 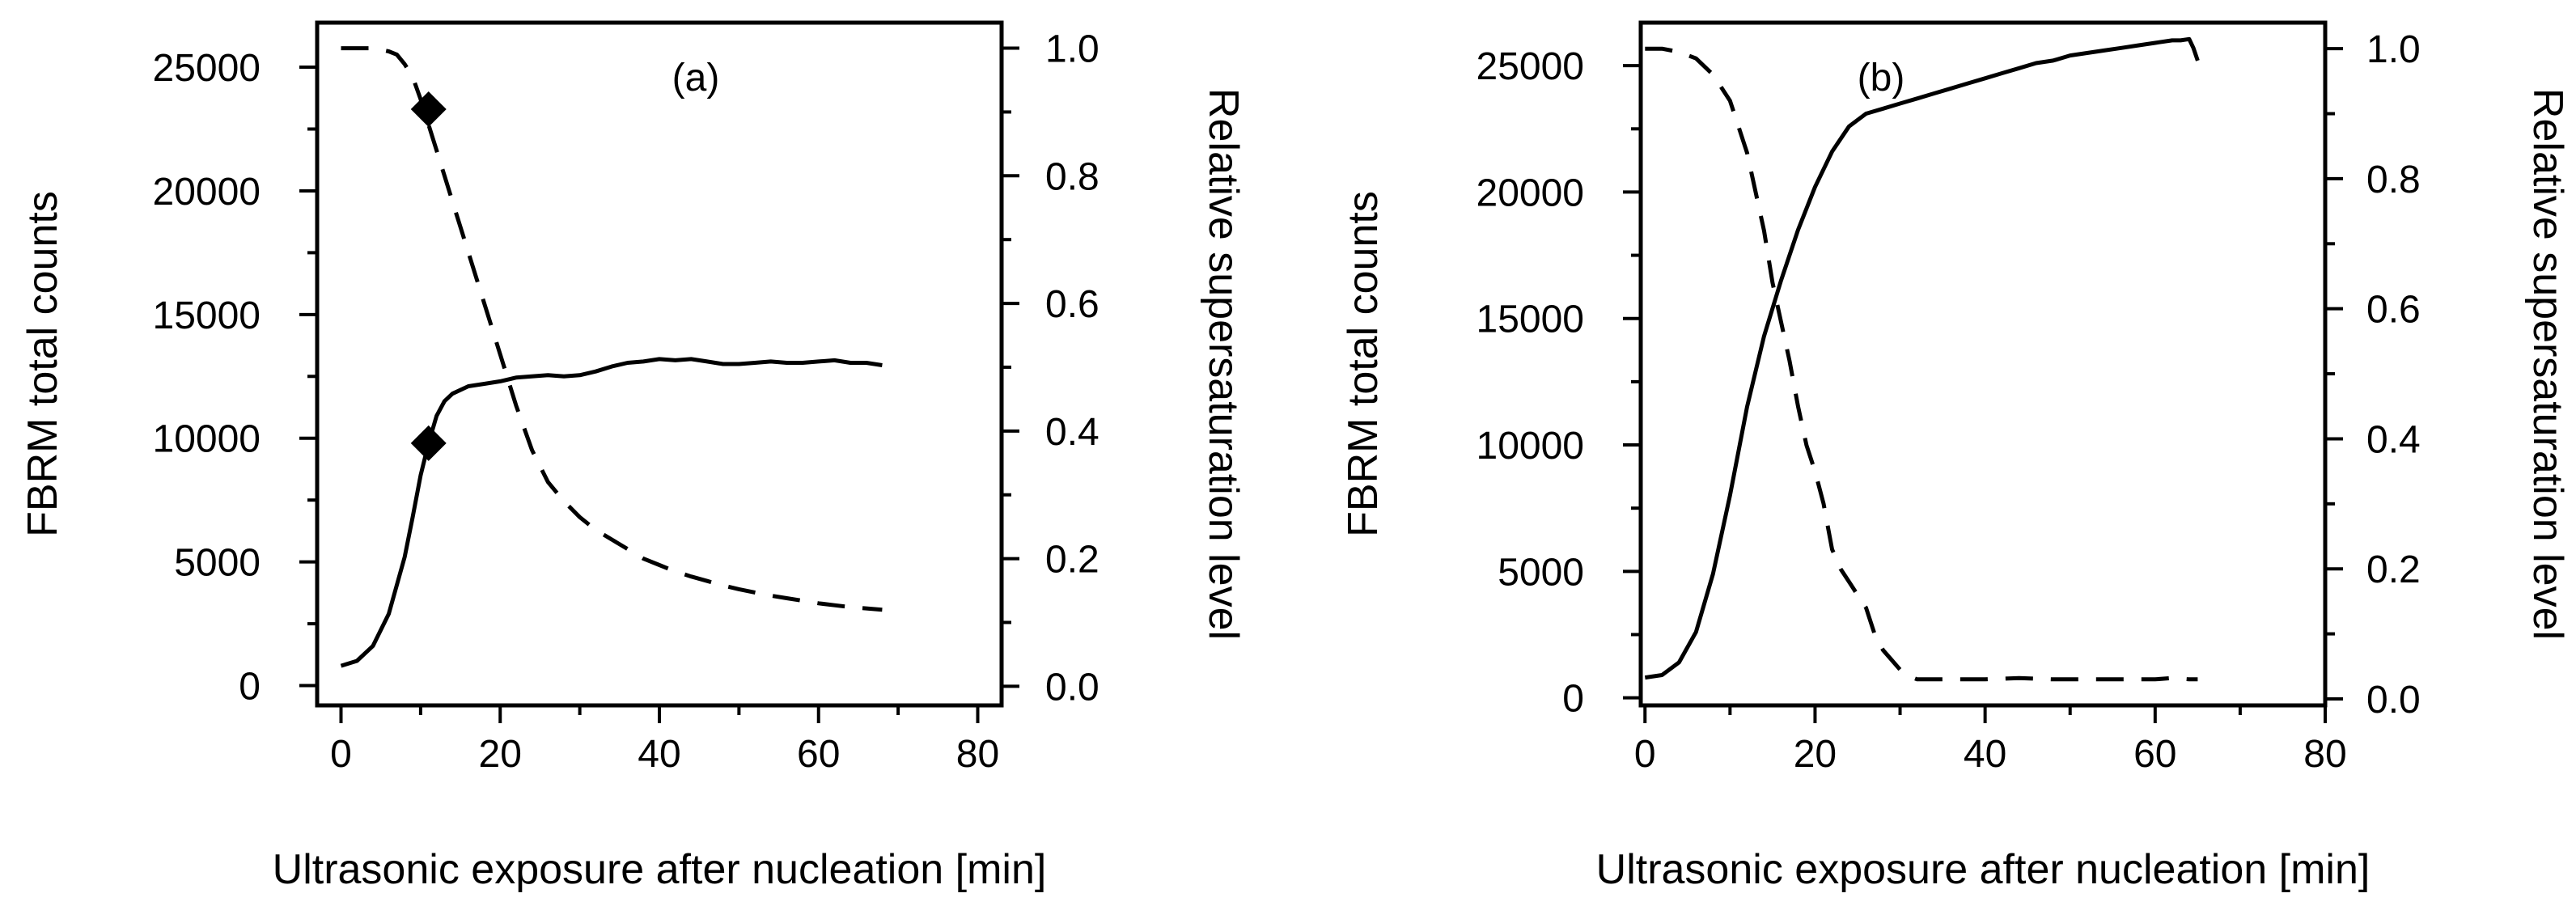 What do you see at coordinates (612, 329) in the screenshot?
I see `supersaturation-series-line` at bounding box center [612, 329].